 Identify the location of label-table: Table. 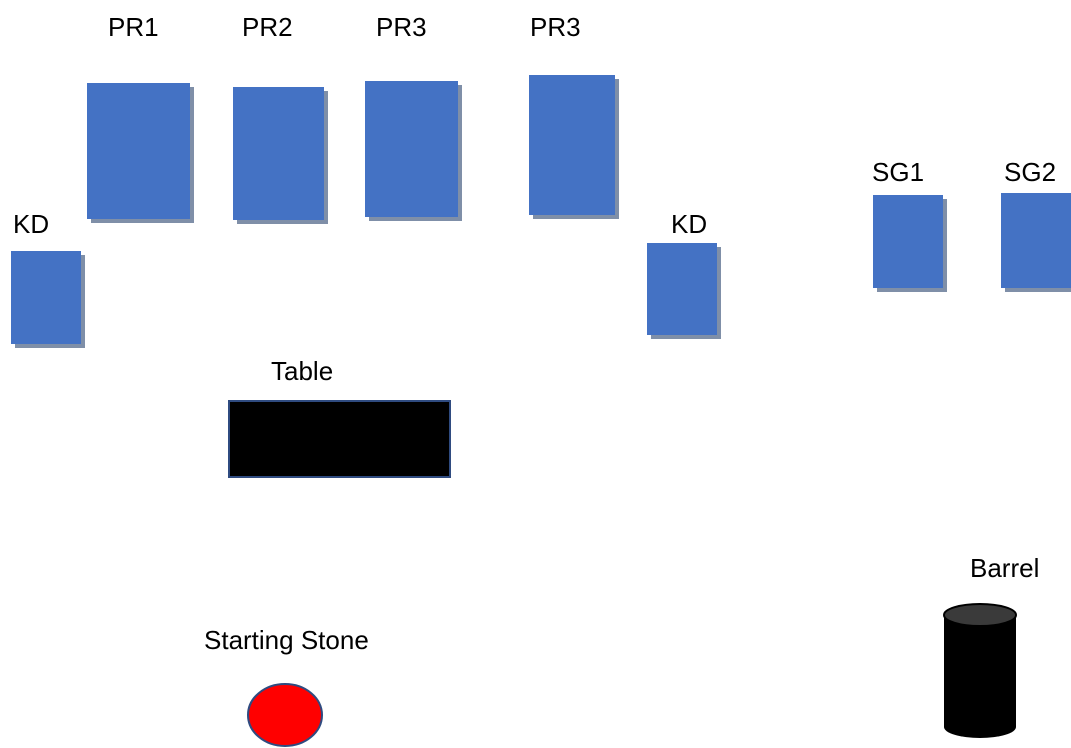
(302, 371).